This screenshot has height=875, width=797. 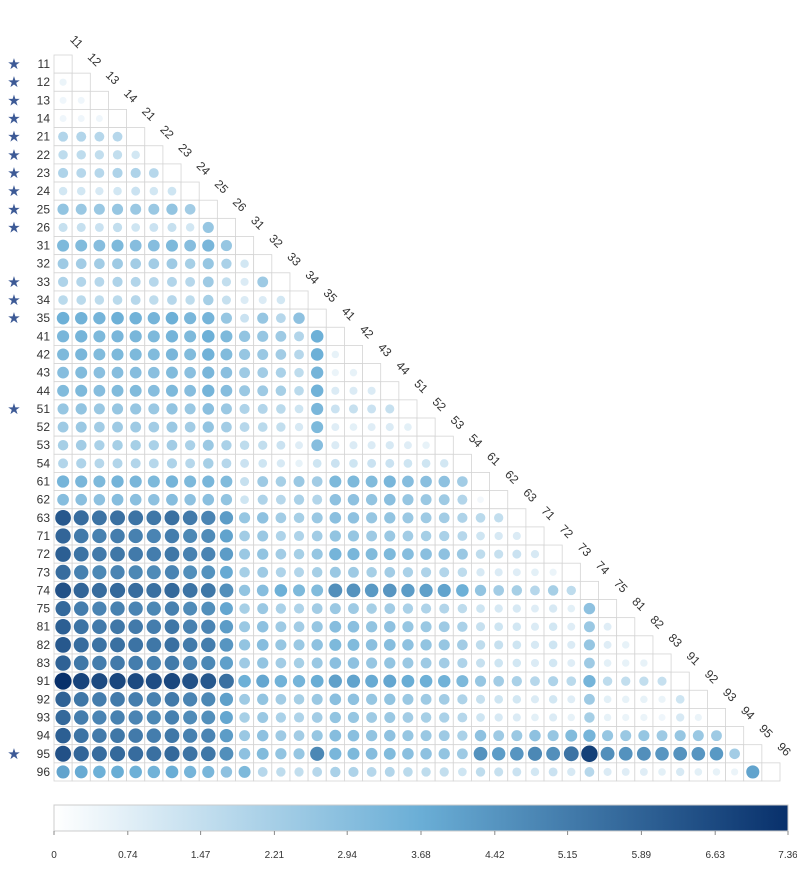 I want to click on row-label-35: 35, so click(x=44, y=318).